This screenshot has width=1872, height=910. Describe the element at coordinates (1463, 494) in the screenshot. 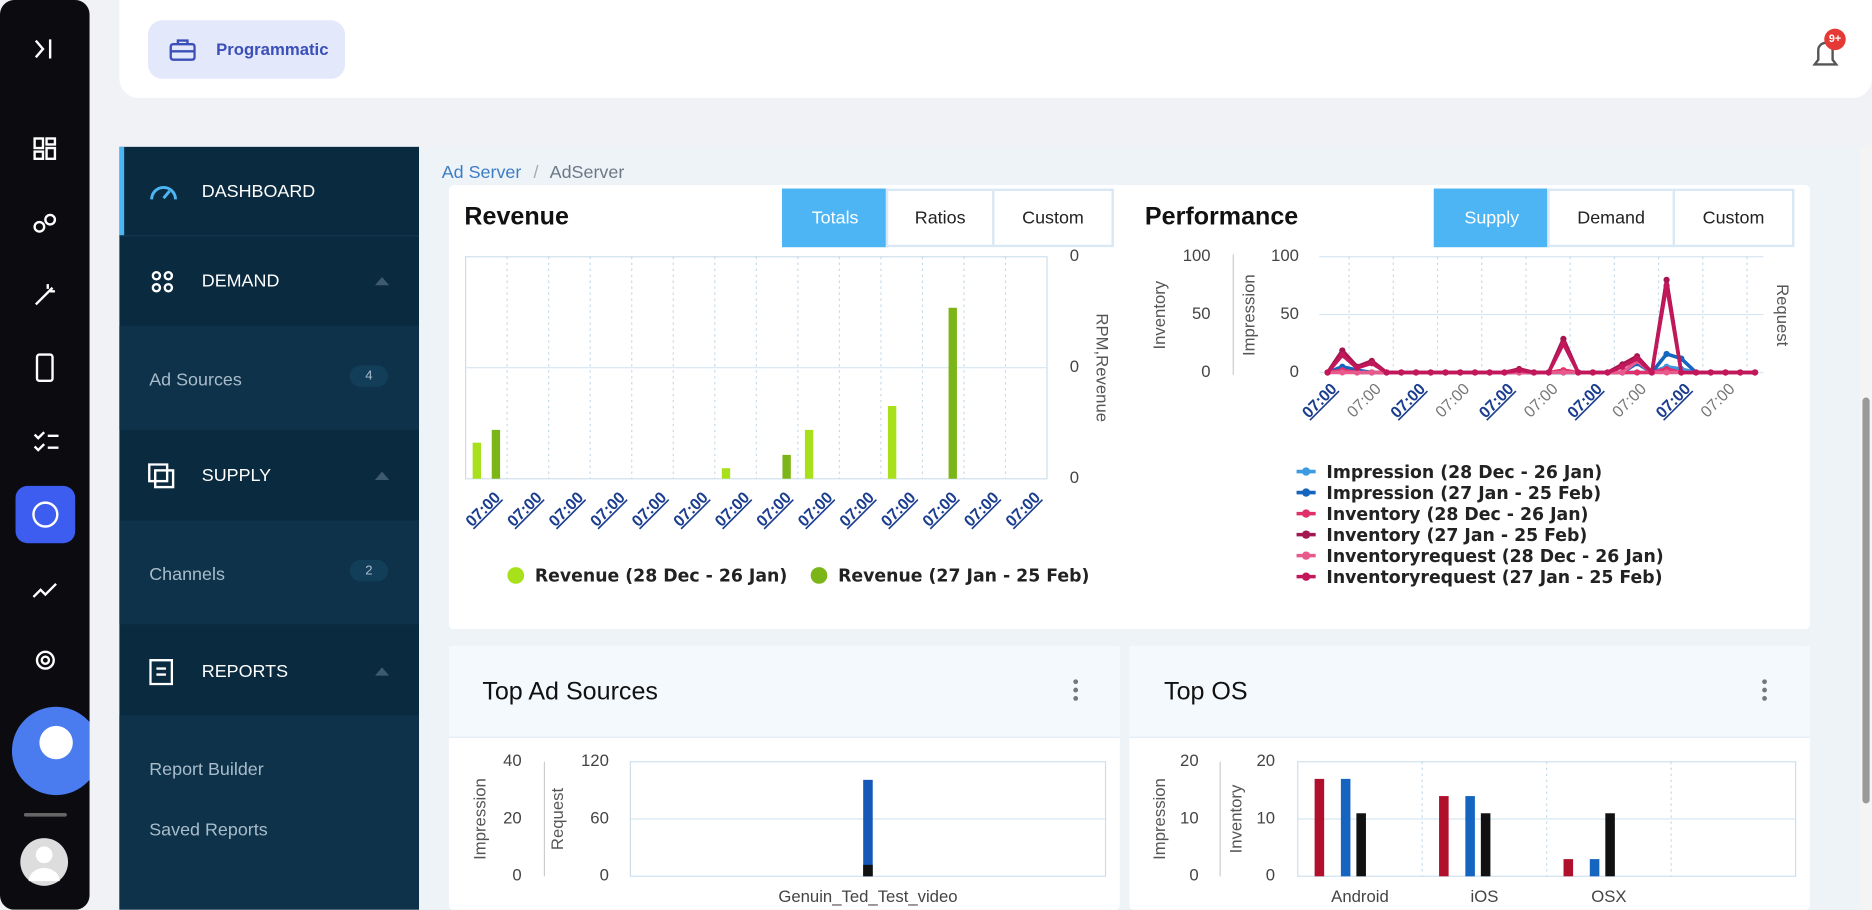

I see `legend-label: Impression (27 Jan - 25 Feb)` at that location.